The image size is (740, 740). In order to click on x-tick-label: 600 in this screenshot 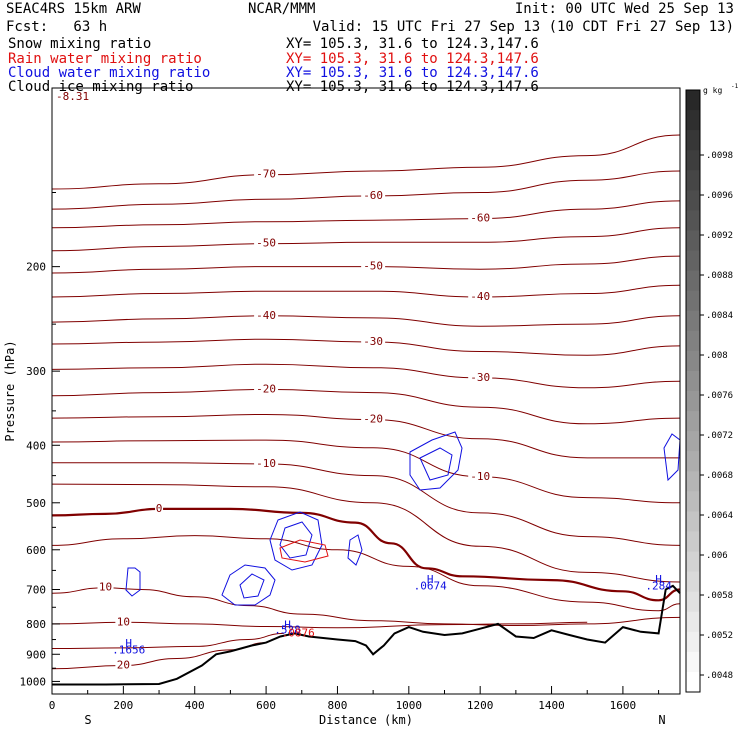, I will do `click(266, 705)`.